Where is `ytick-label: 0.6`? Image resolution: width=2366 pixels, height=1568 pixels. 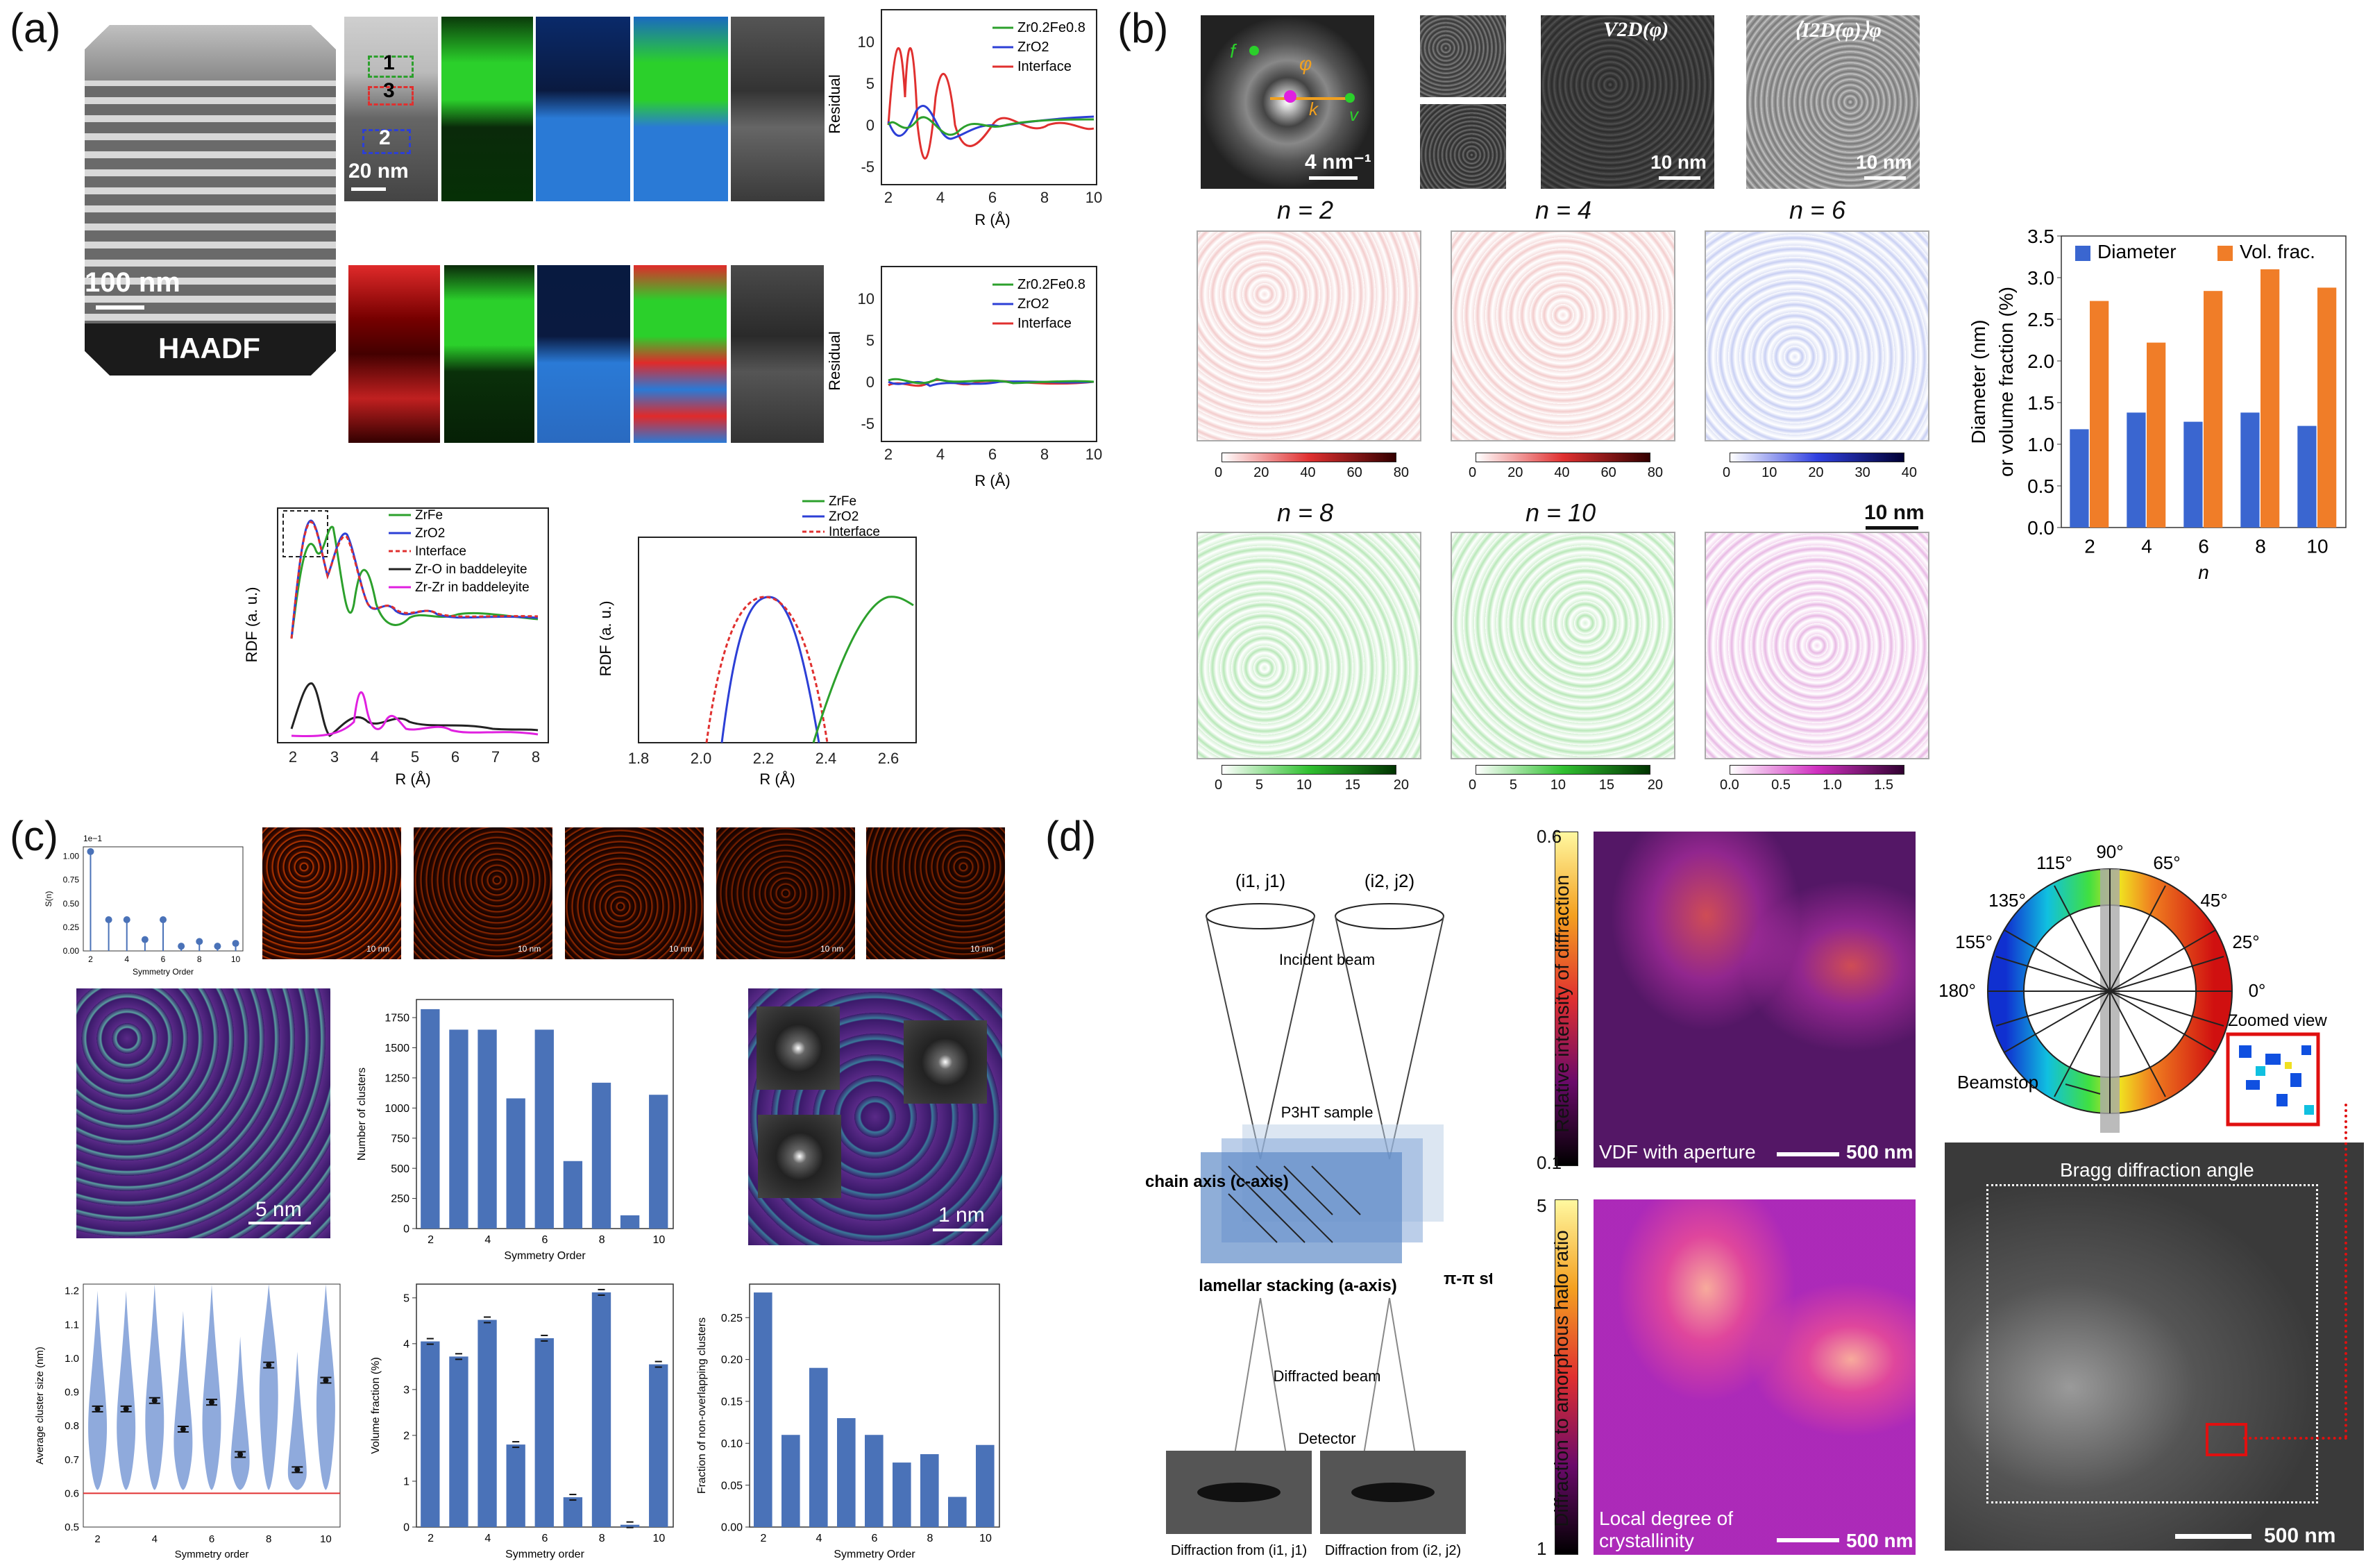
ytick-label: 0.6 is located at coordinates (72, 1493).